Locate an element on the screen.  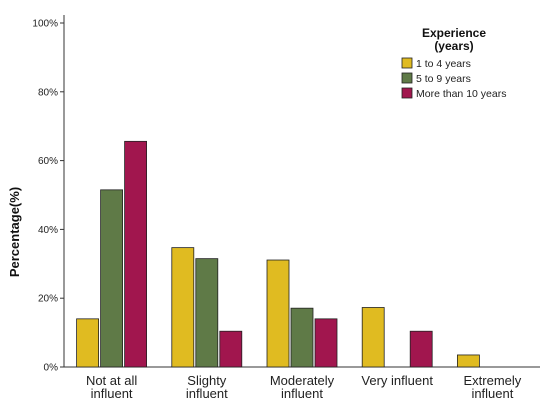
y-tick-label: 100% is located at coordinates (45, 24).